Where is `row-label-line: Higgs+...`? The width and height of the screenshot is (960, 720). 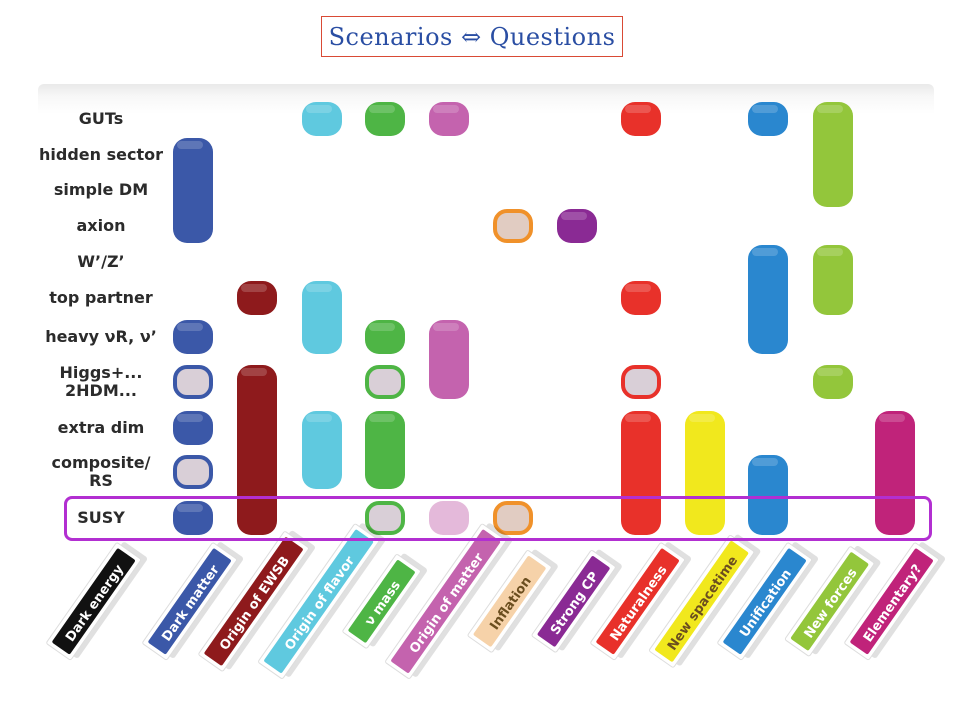 row-label-line: Higgs+... is located at coordinates (101, 372).